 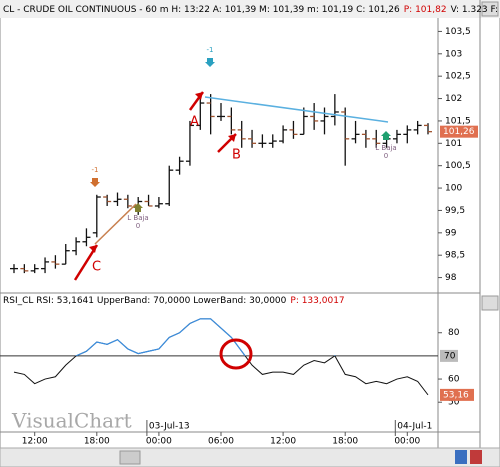 I want to click on y-tick-label: 100, so click(x=453, y=189).